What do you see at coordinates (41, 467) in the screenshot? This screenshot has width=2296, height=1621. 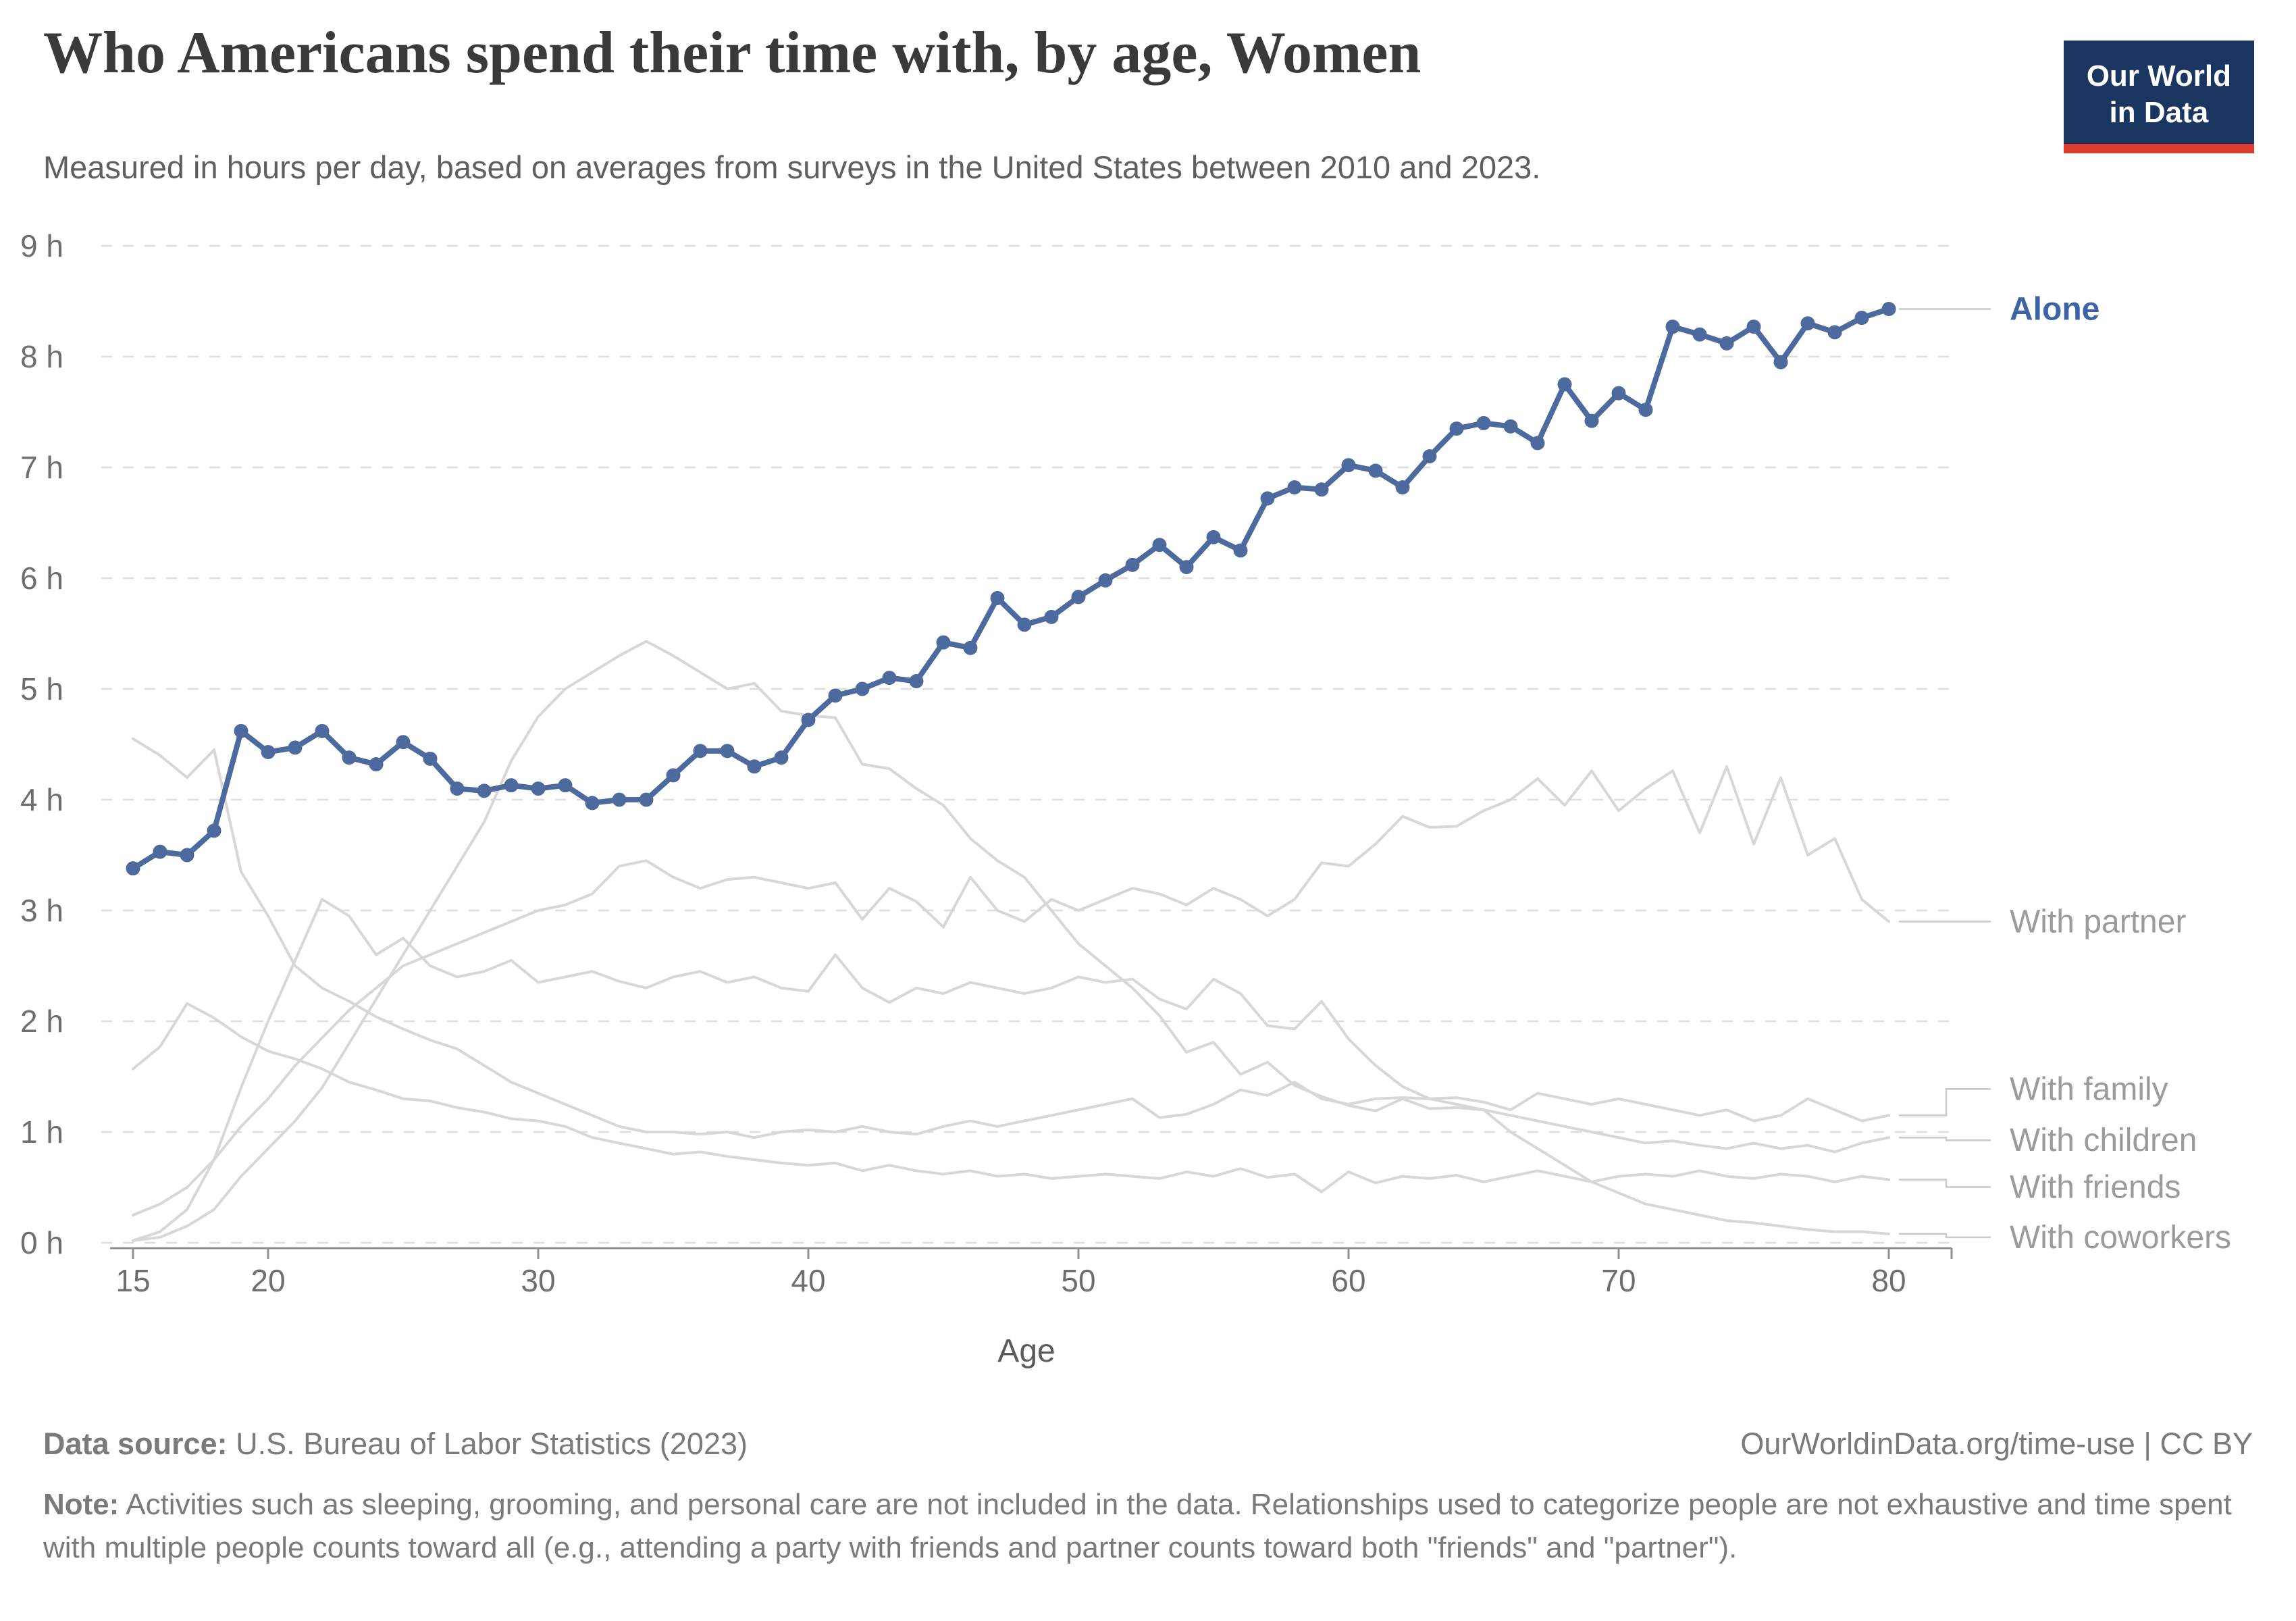 I see `y-tick-label-7: 7 h` at bounding box center [41, 467].